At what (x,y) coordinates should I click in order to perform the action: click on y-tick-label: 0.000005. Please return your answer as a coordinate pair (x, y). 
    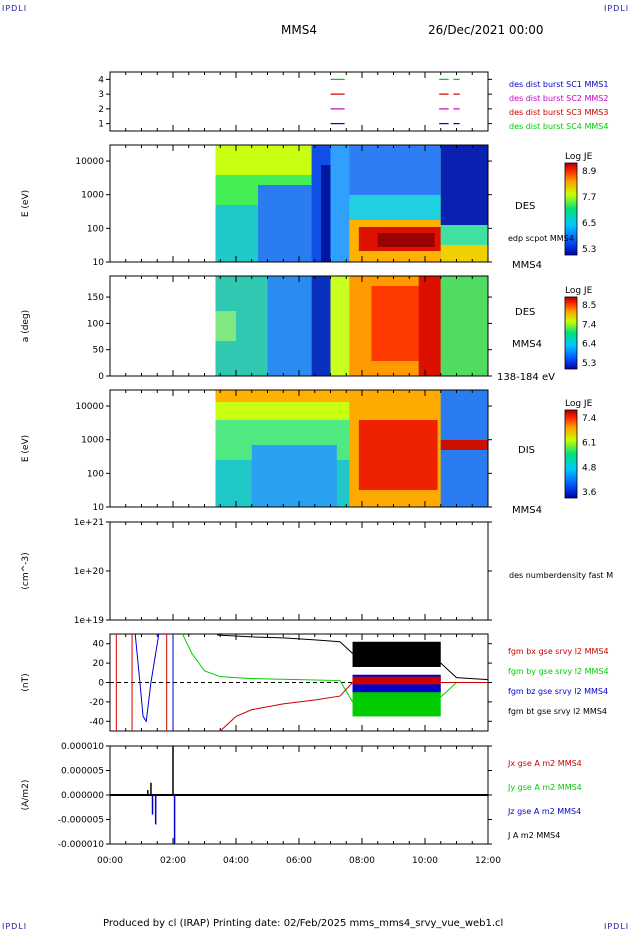
    Looking at the image, I should click on (82, 772).